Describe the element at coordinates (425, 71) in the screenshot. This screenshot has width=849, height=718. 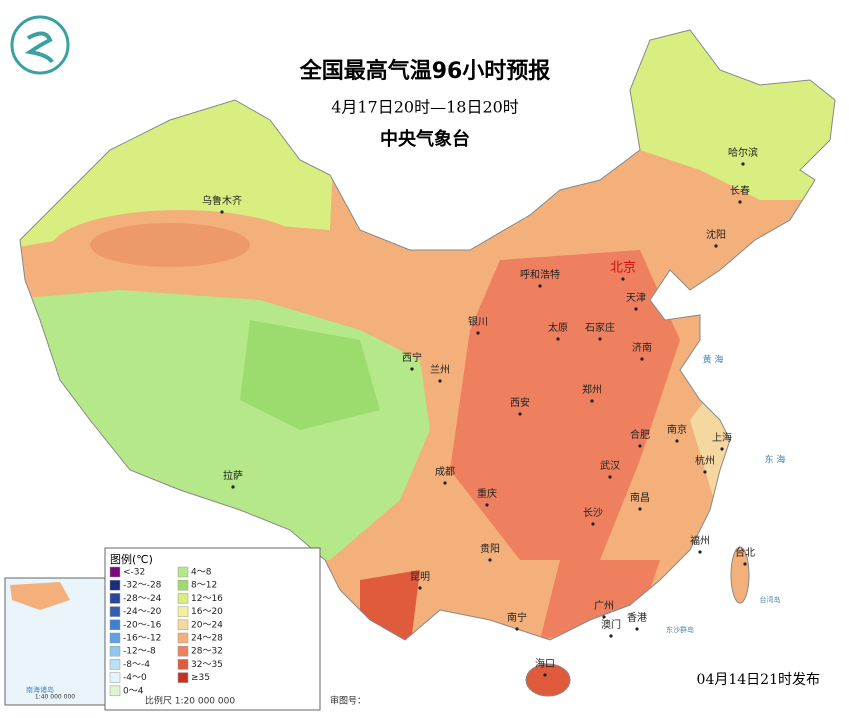
I see `title: 全国最高气温96小时预报` at that location.